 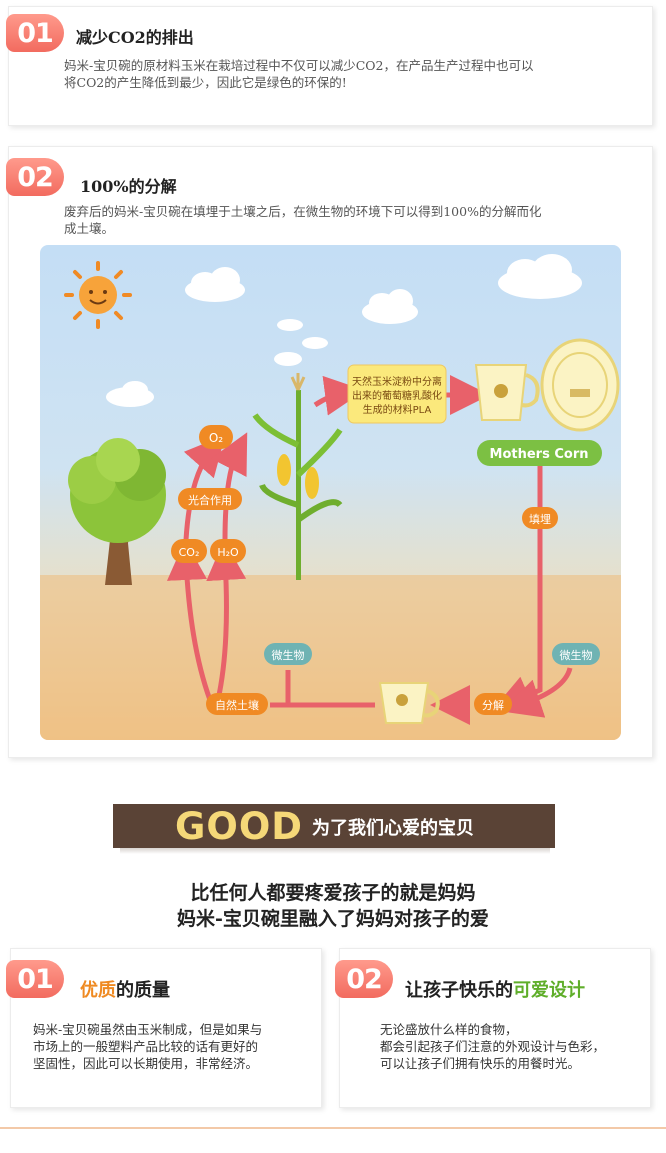 What do you see at coordinates (35, 33) in the screenshot?
I see `section1-number-badge: 01` at bounding box center [35, 33].